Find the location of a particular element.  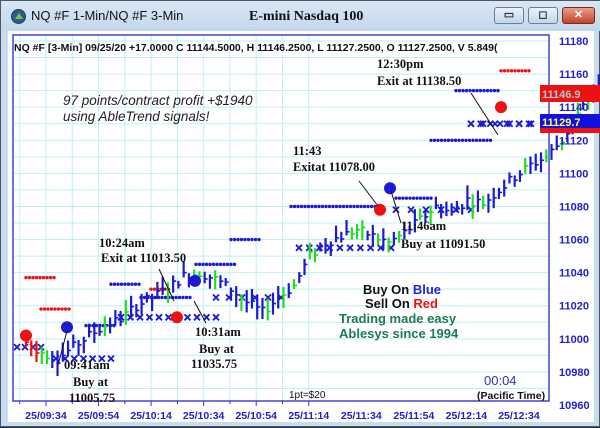

point-value-label: 1pt=$20 is located at coordinates (307, 395).